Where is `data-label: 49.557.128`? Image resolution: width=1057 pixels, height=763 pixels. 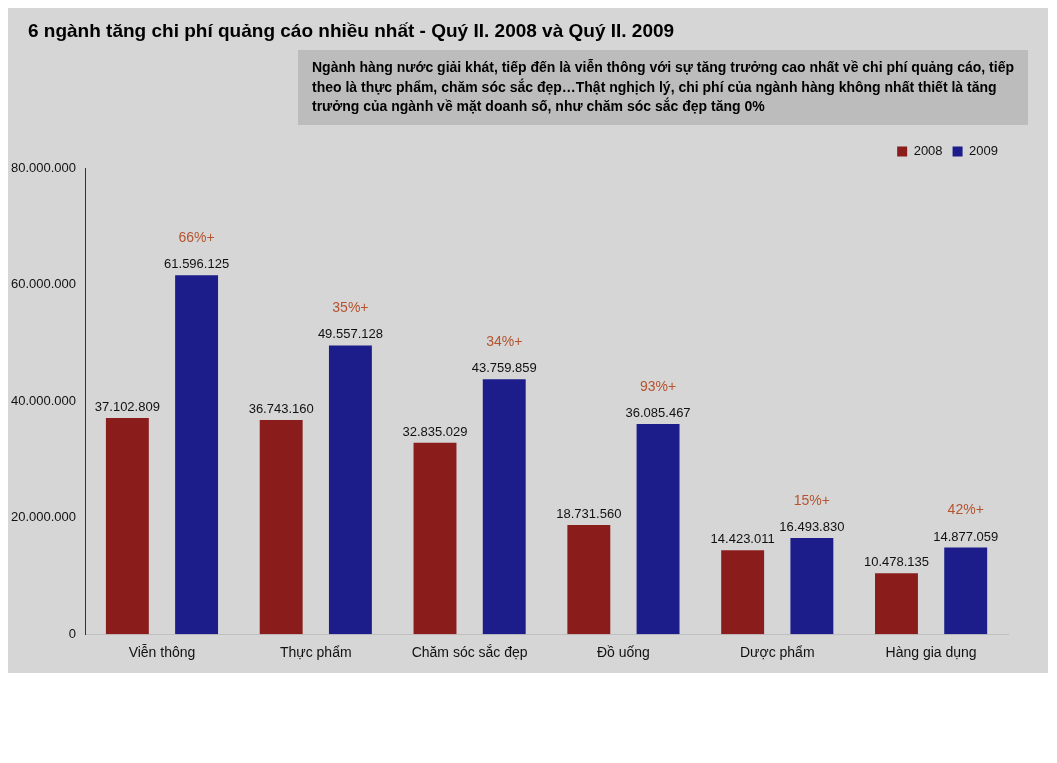
data-label: 49.557.128 is located at coordinates (350, 334).